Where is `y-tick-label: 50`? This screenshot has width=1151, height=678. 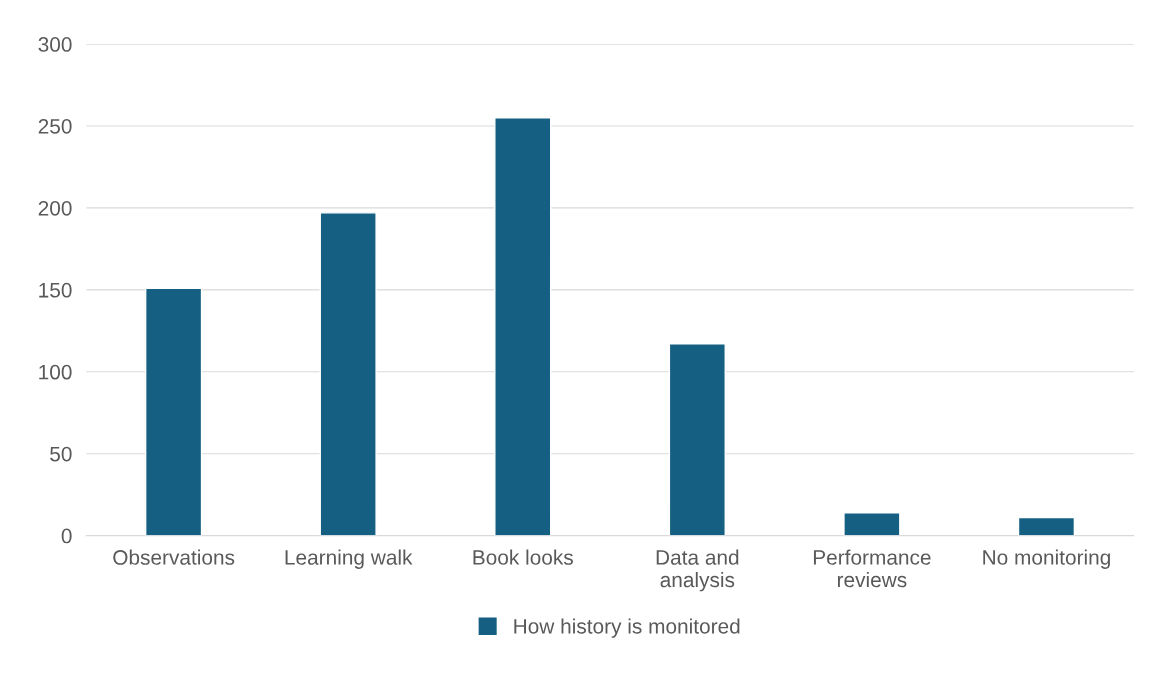 y-tick-label: 50 is located at coordinates (61, 454).